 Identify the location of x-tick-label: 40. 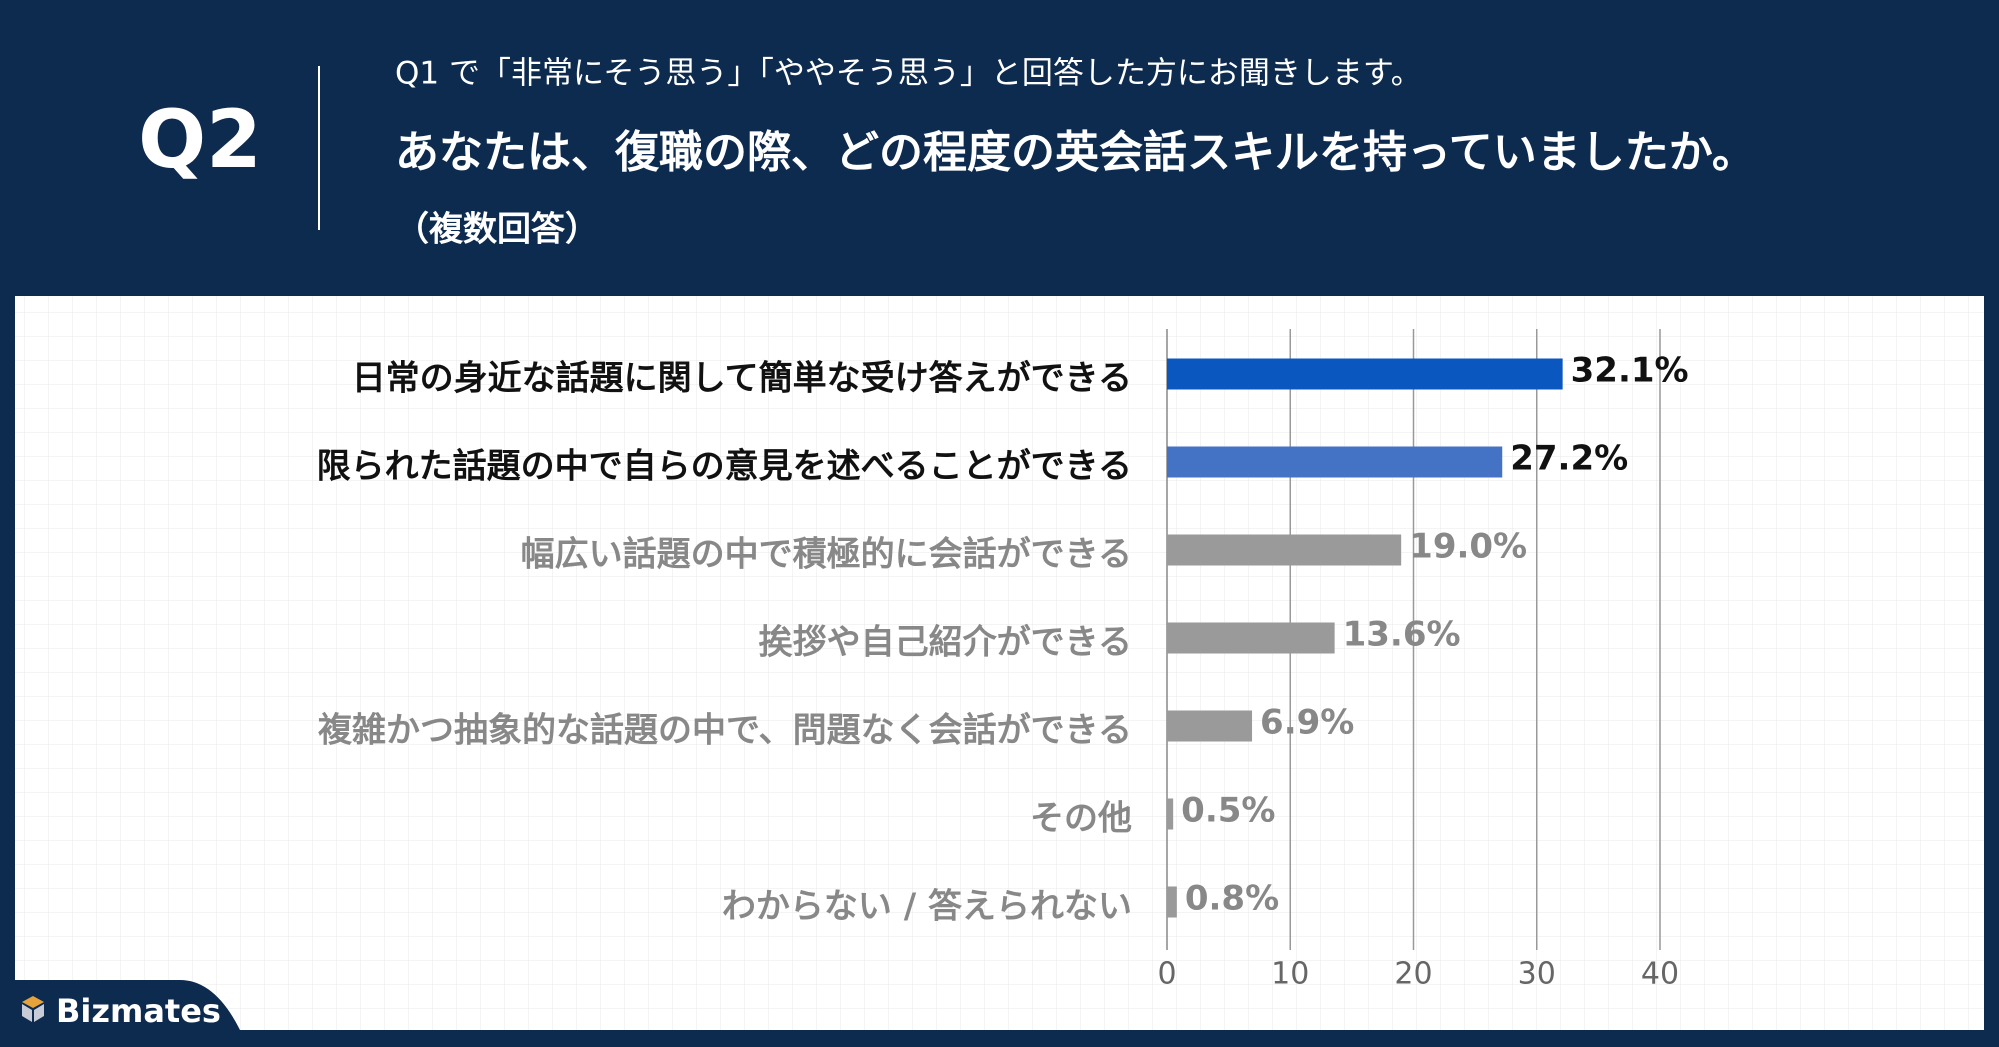
(1660, 974).